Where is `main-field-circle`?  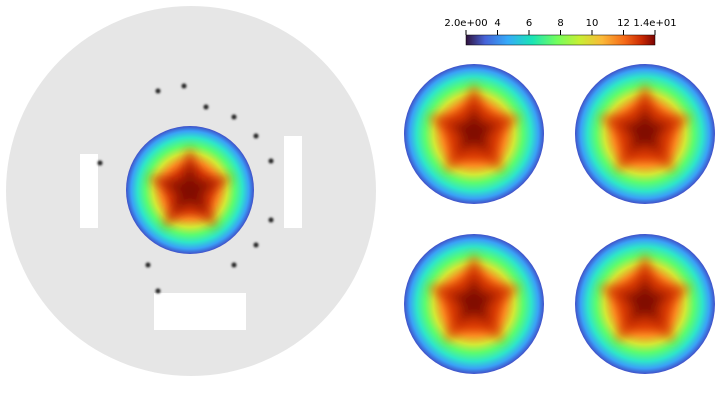
main-field-circle is located at coordinates (190, 190).